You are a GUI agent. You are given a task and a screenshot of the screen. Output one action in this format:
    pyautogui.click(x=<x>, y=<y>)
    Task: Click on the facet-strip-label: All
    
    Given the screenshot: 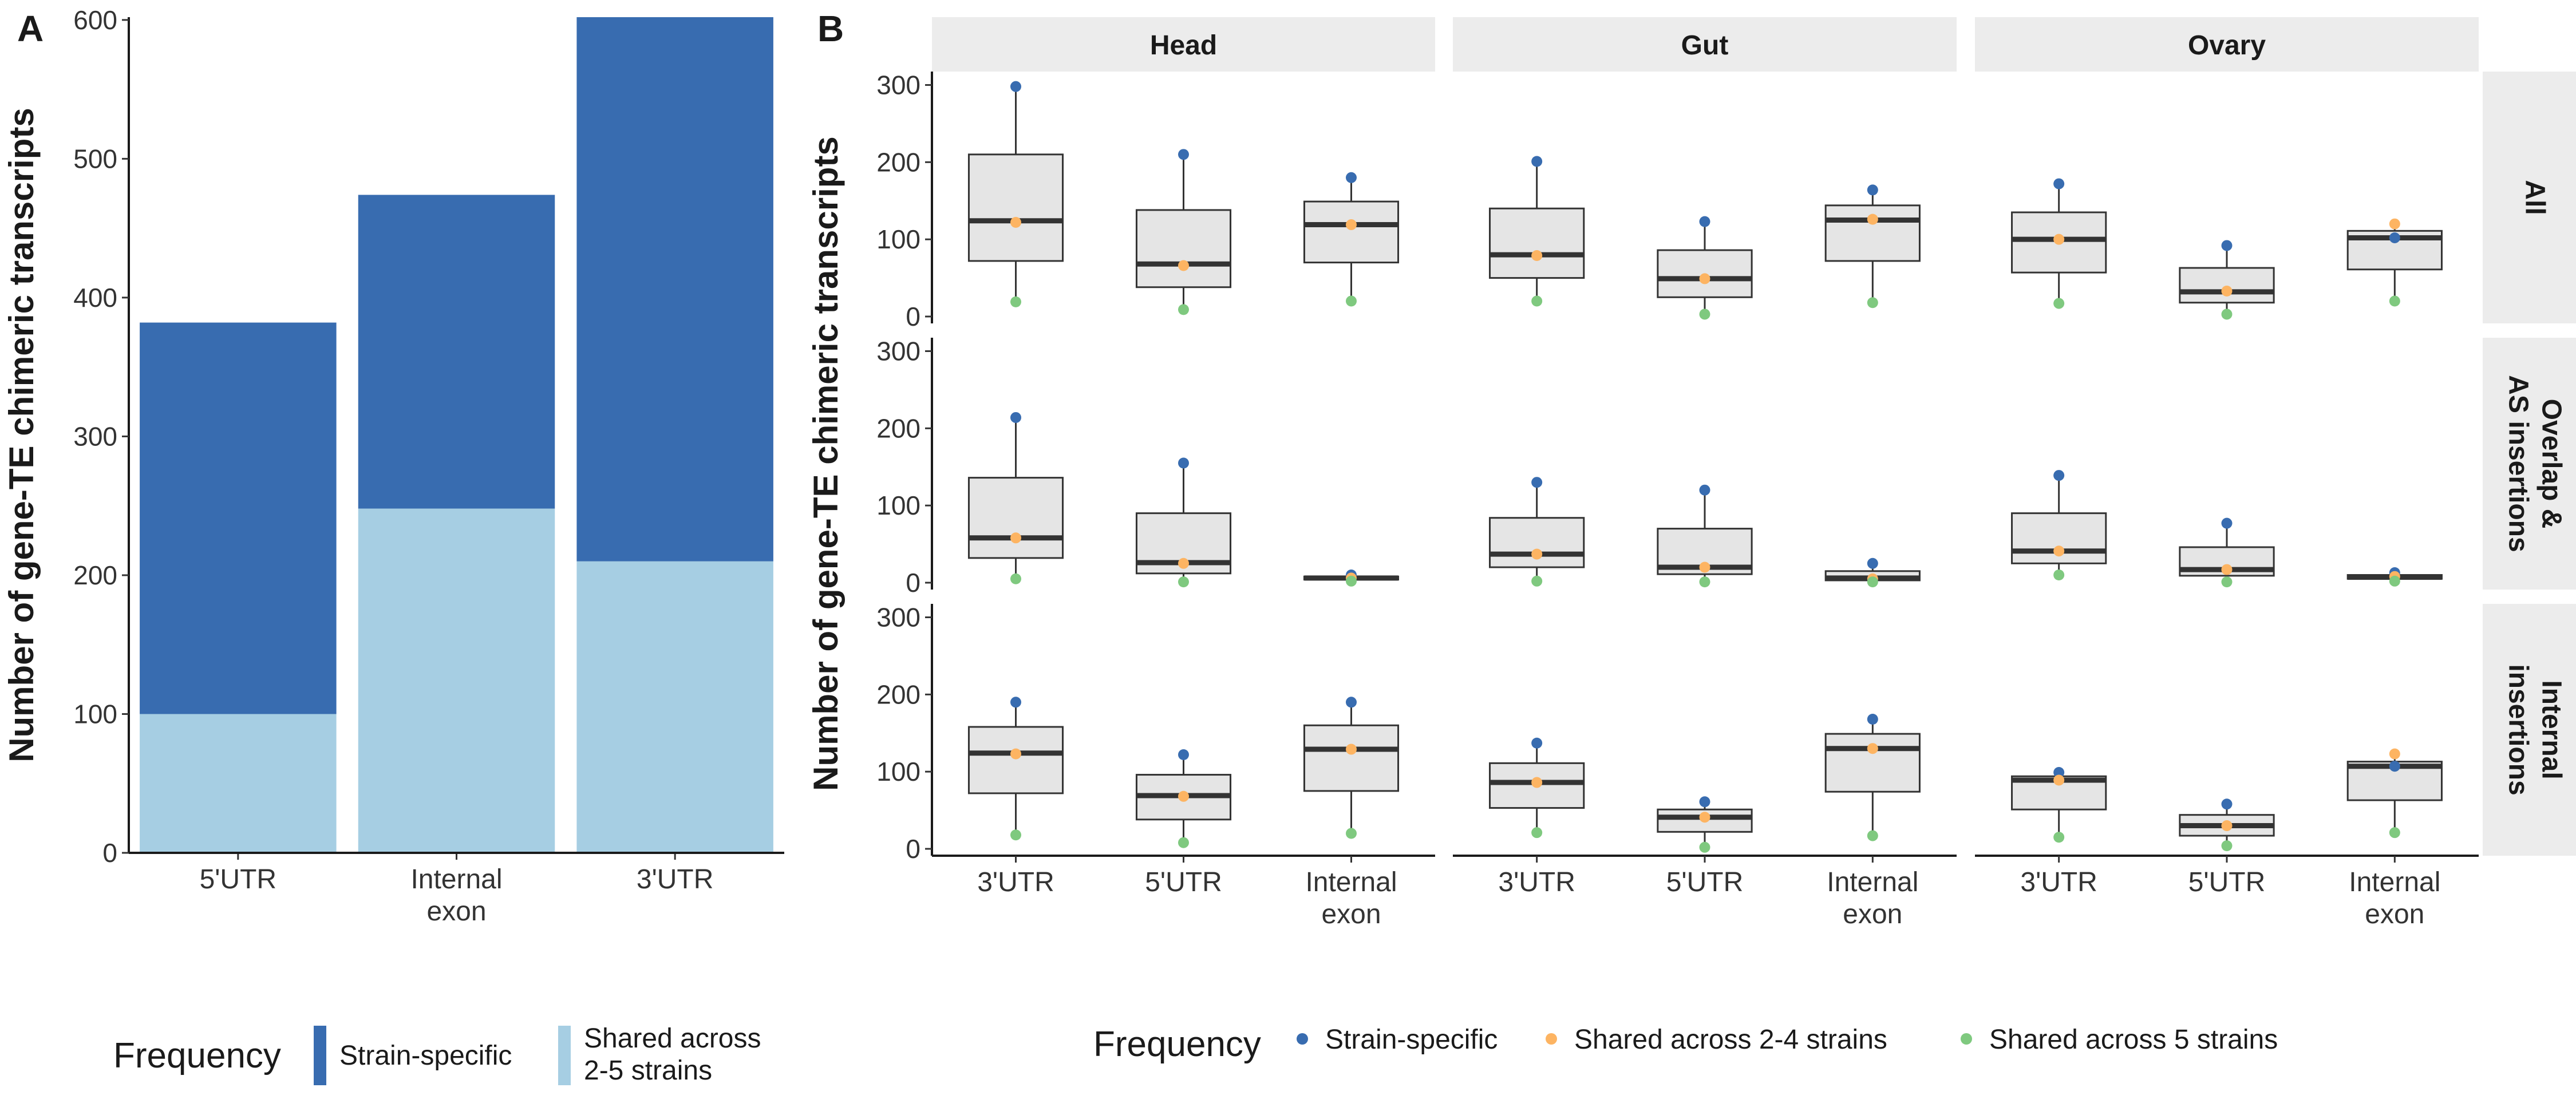 What is the action you would take?
    pyautogui.click(x=2535, y=197)
    